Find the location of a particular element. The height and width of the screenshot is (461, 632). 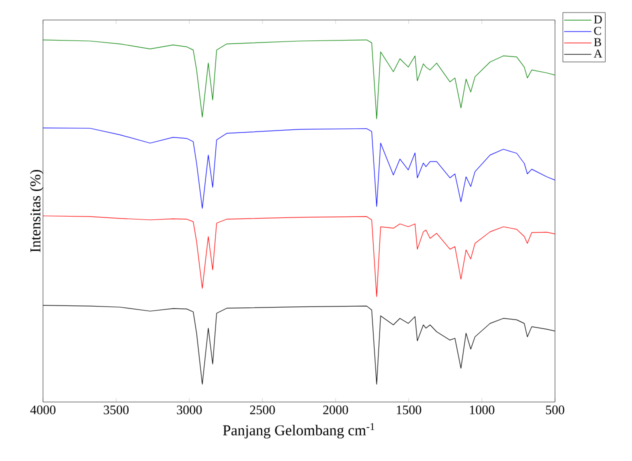

x-tick-label: 500 is located at coordinates (555, 410).